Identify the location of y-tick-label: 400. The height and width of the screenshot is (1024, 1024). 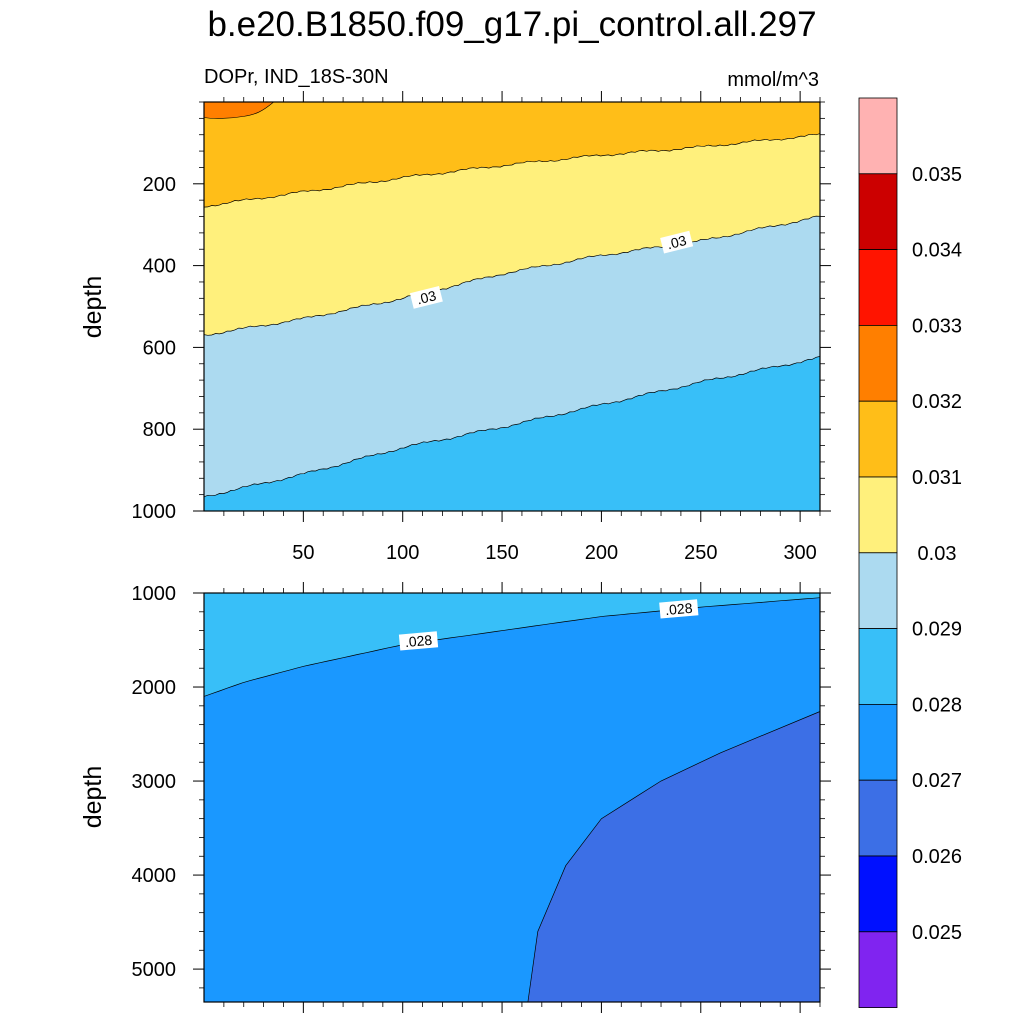
(159, 267).